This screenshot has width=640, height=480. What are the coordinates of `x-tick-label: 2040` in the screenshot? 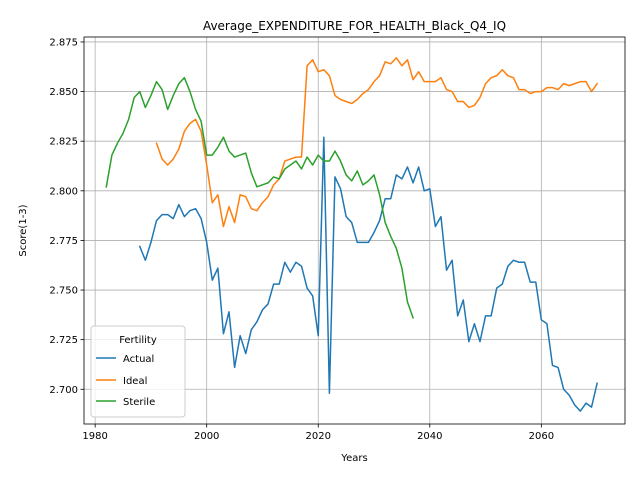 It's located at (429, 436).